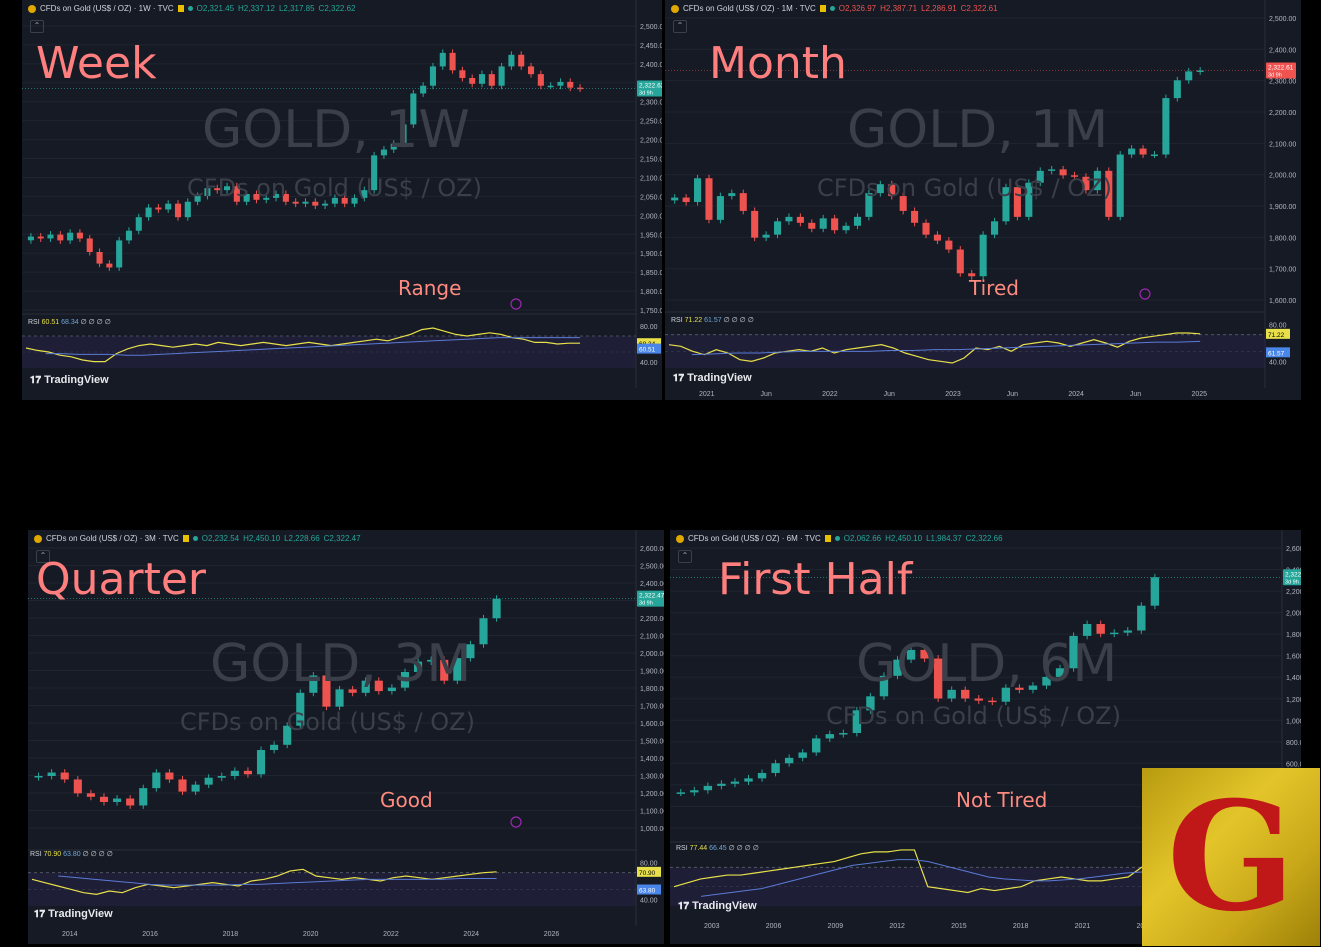  What do you see at coordinates (651, 292) in the screenshot?
I see `y-tick-label: 1,800.00` at bounding box center [651, 292].